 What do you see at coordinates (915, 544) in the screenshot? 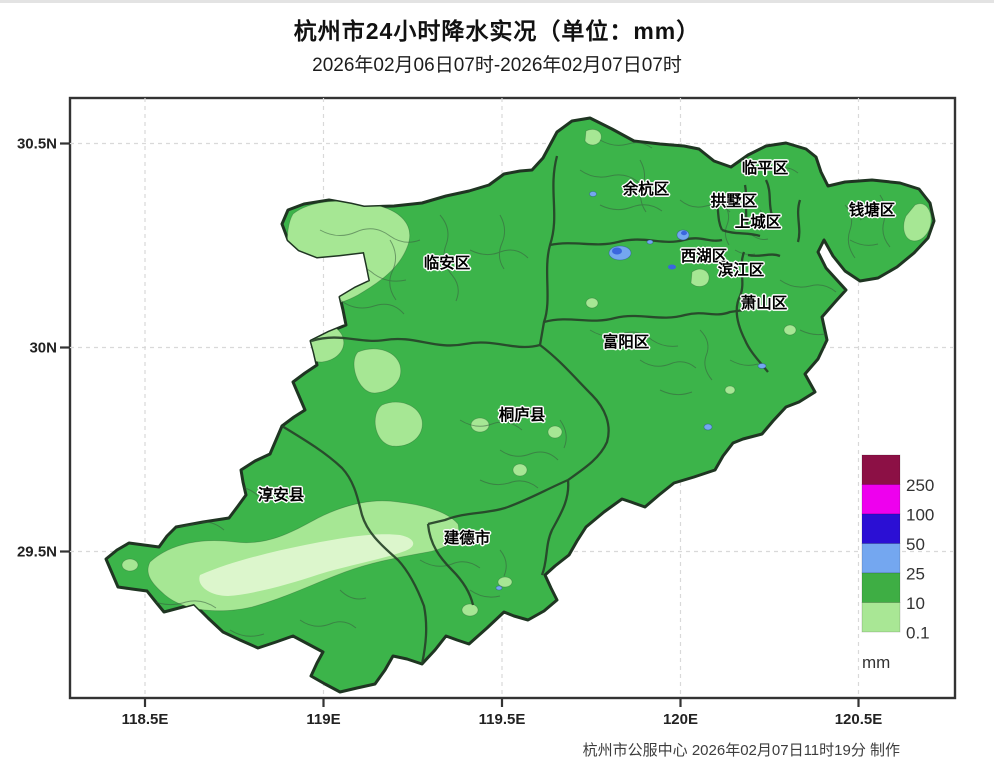
I see `legend-value: 50` at bounding box center [915, 544].